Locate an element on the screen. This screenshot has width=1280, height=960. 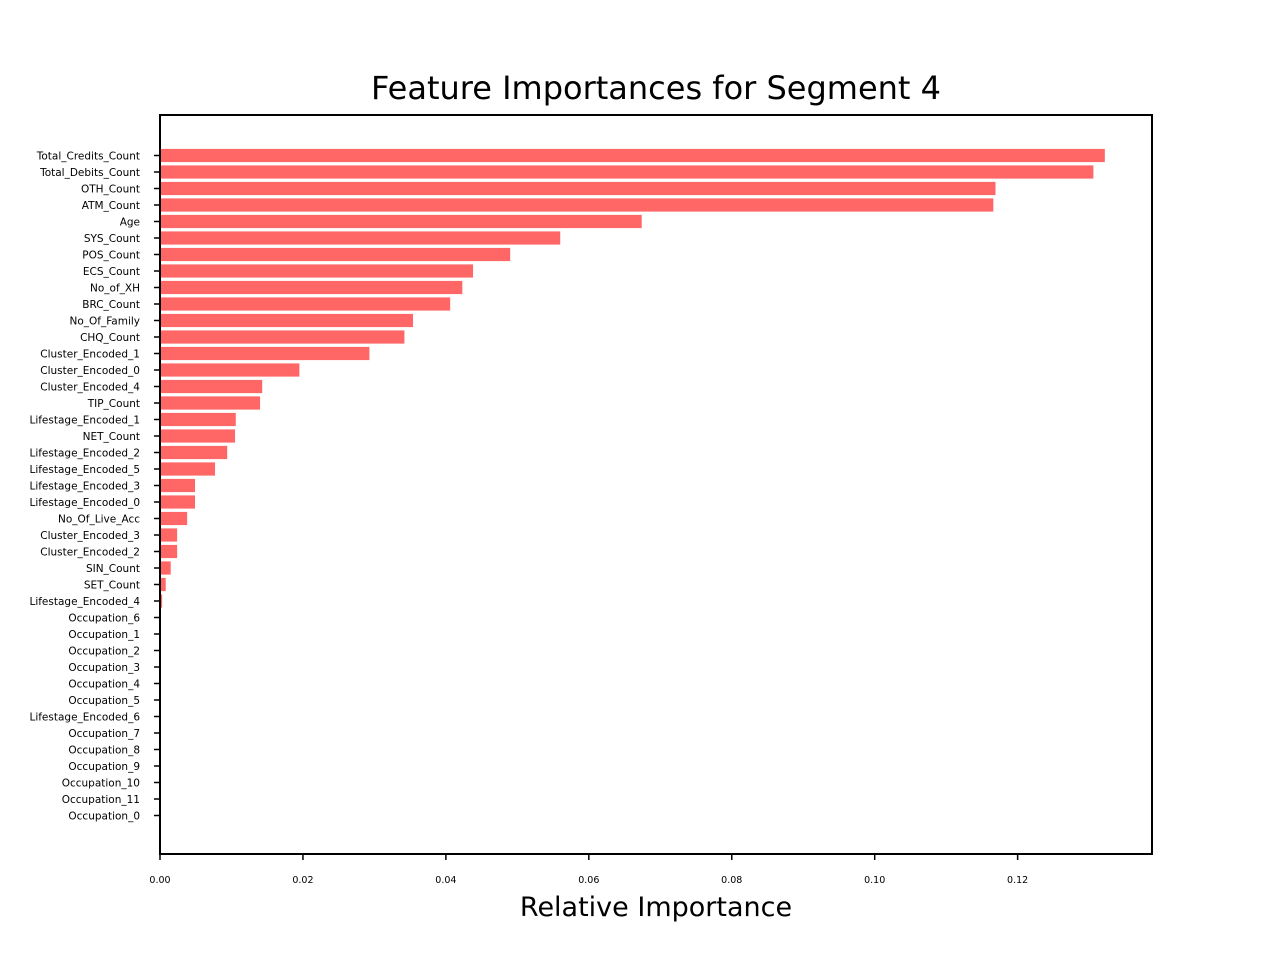
y-tick-label: Lifestage_Encoded_4 is located at coordinates (84, 602).